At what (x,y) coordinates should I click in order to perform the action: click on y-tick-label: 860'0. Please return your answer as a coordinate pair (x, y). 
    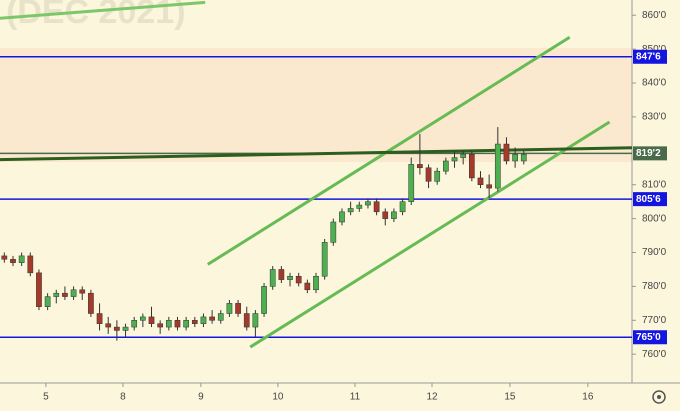
    Looking at the image, I should click on (654, 15).